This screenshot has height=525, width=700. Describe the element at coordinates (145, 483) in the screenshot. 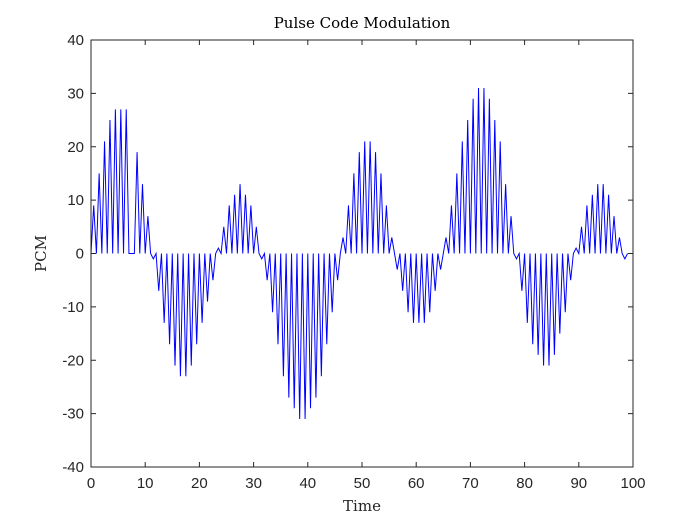

I see `x-tick-label: 10` at that location.